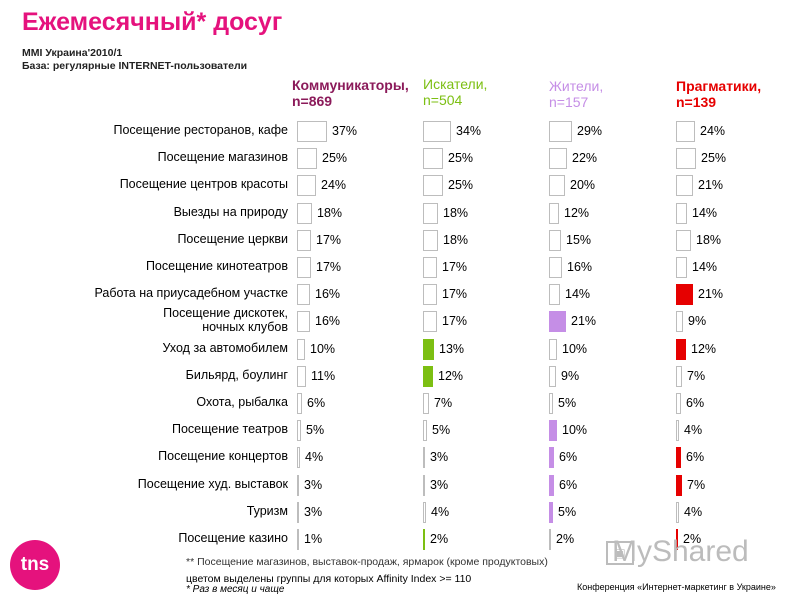 This screenshot has width=800, height=600. Describe the element at coordinates (242, 402) in the screenshot. I see `row-label: Охота, рыбалка` at that location.